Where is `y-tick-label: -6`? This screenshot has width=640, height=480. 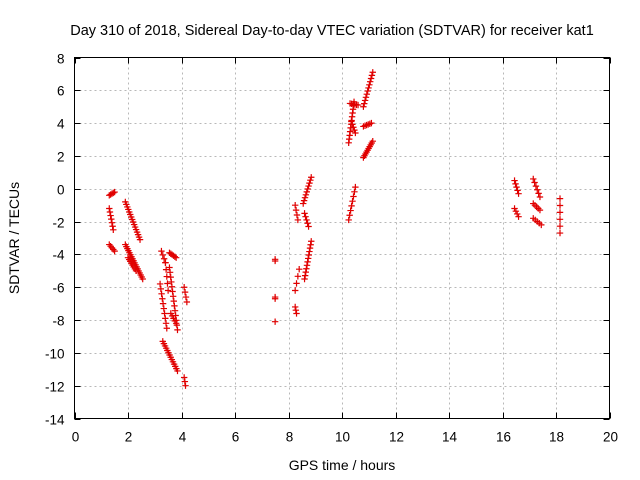
y-tick-label: -6 is located at coordinates (58, 288).